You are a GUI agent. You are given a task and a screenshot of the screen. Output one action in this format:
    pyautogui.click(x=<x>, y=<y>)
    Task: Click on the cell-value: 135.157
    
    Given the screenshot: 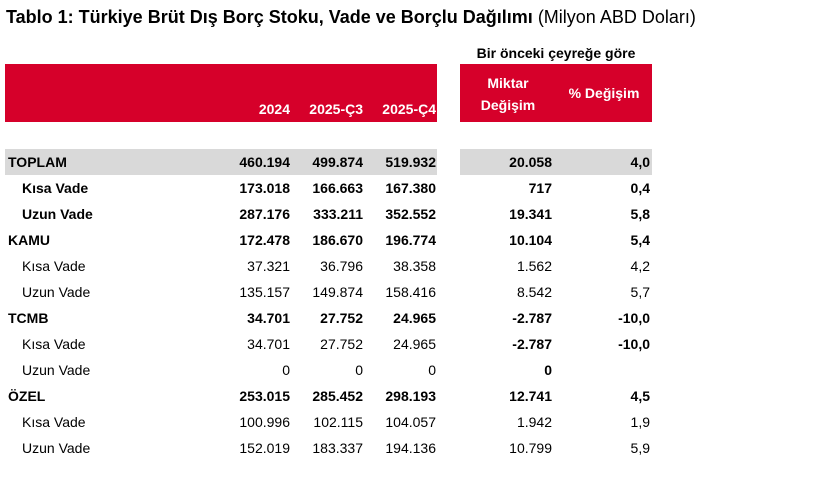 What is the action you would take?
    pyautogui.click(x=264, y=292)
    